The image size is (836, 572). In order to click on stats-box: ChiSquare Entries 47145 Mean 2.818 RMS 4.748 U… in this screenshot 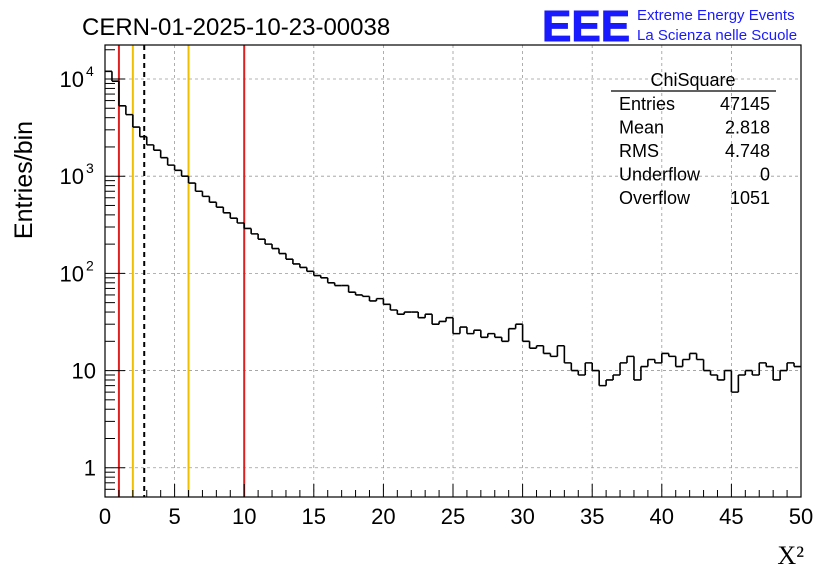, I will do `click(693, 139)`.